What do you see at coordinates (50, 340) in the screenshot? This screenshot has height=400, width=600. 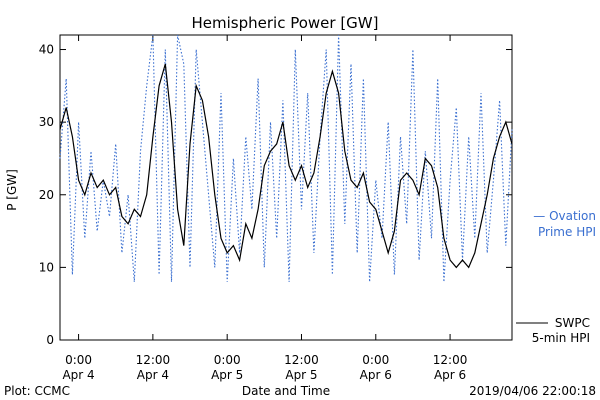 I see `y-tick-label: 0` at bounding box center [50, 340].